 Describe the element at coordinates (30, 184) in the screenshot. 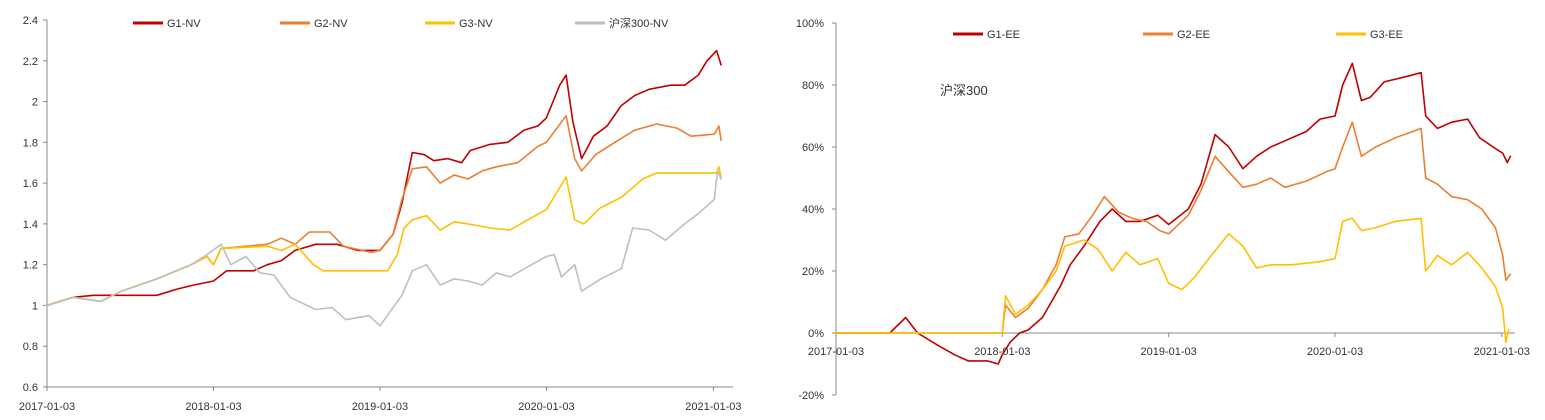

I see `y-tick-label: 1.6` at that location.